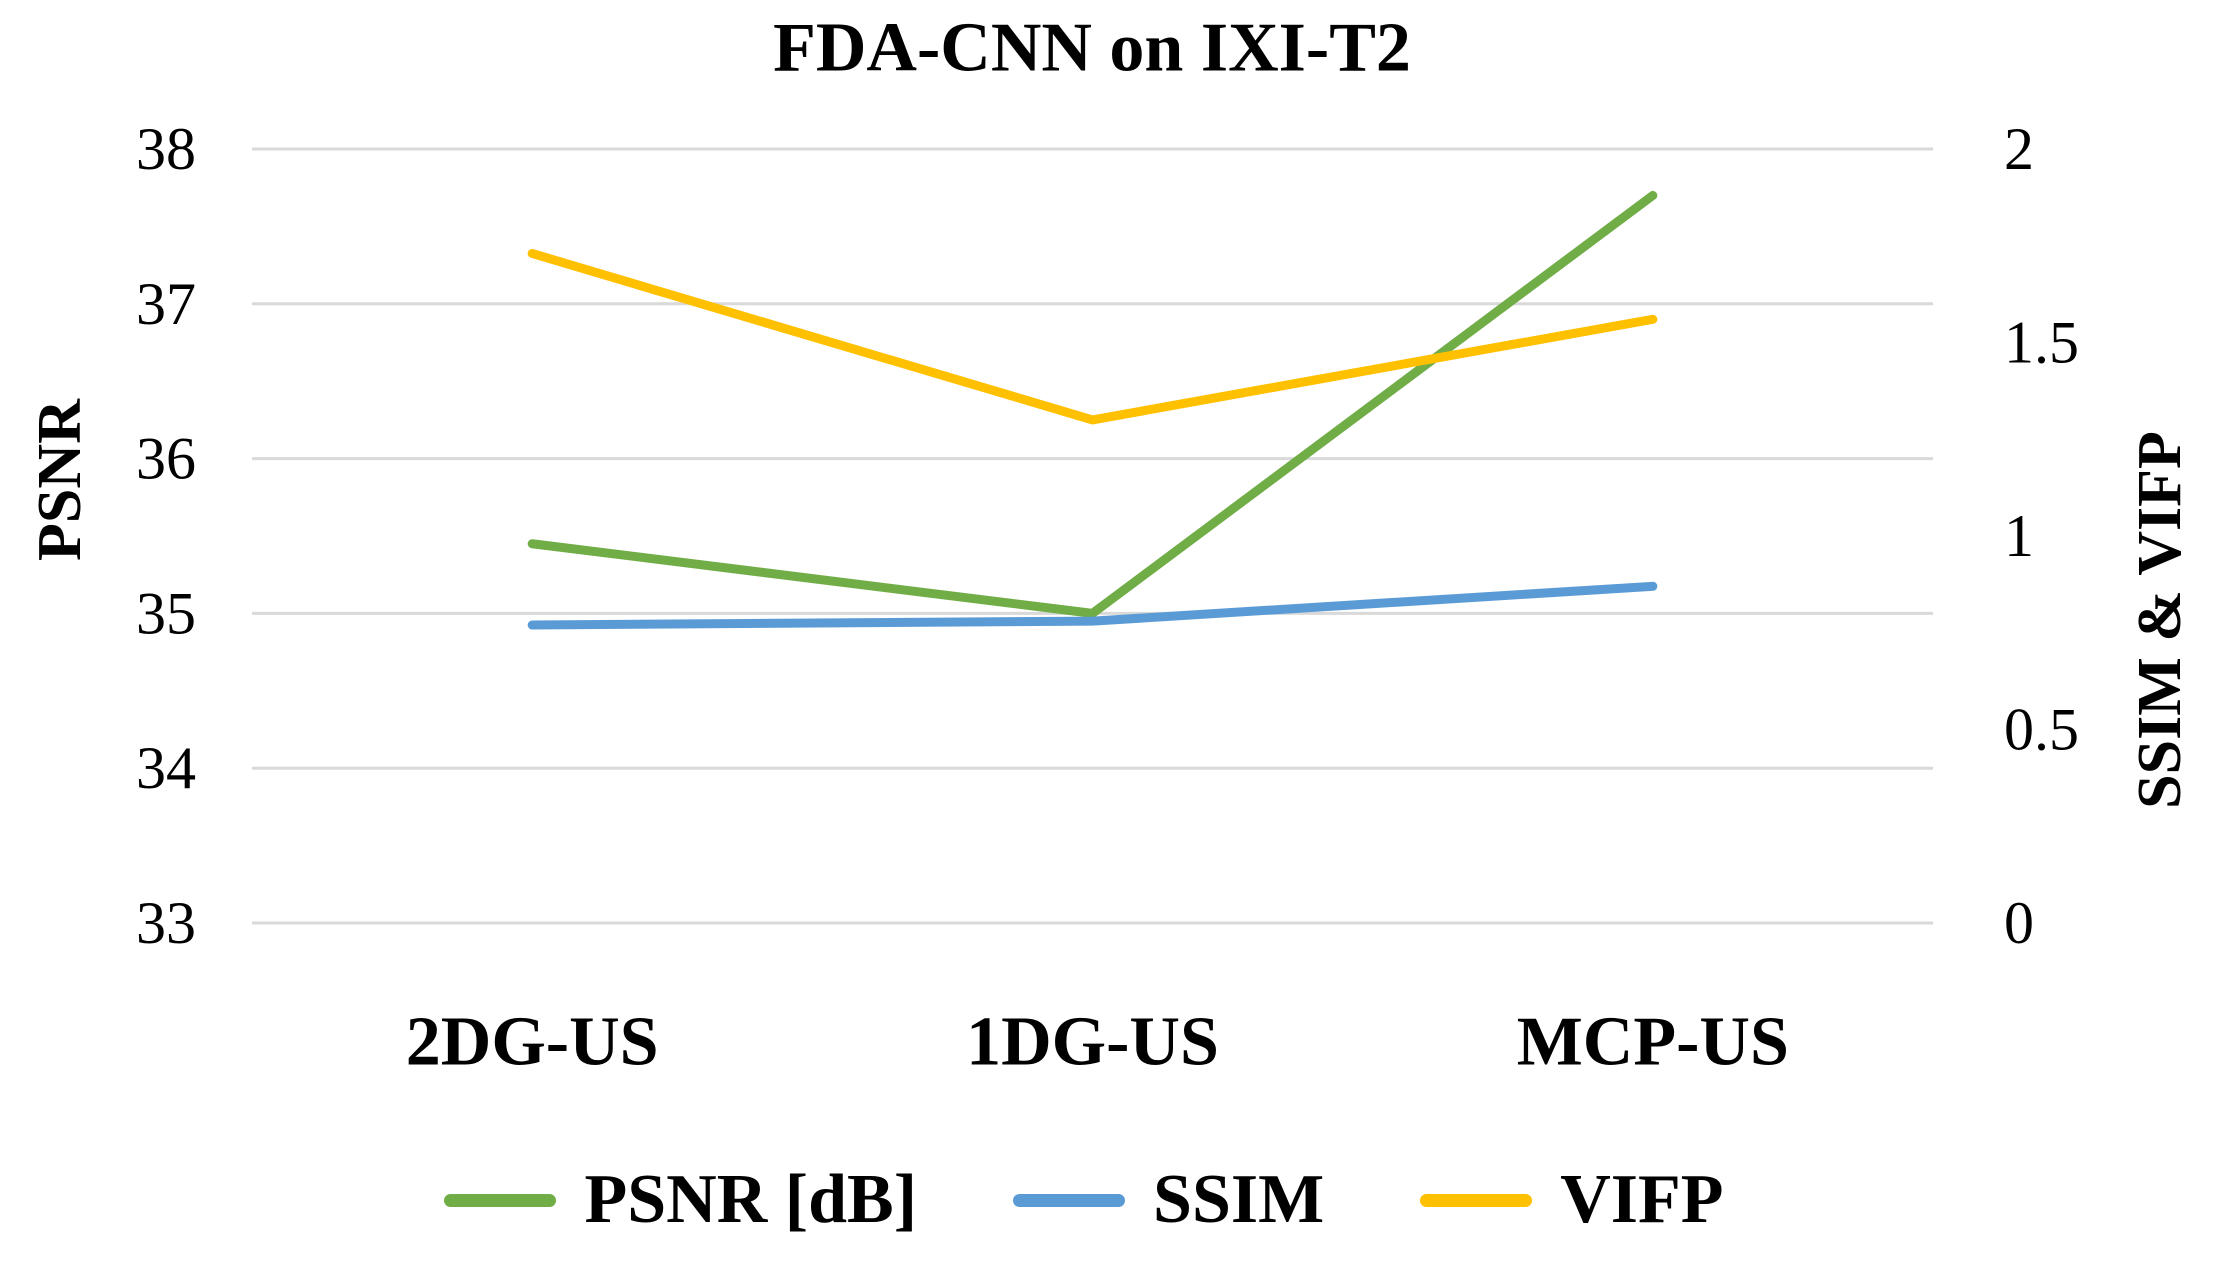  I want to click on x-axis-category-label: 2DG-US, so click(532, 1042).